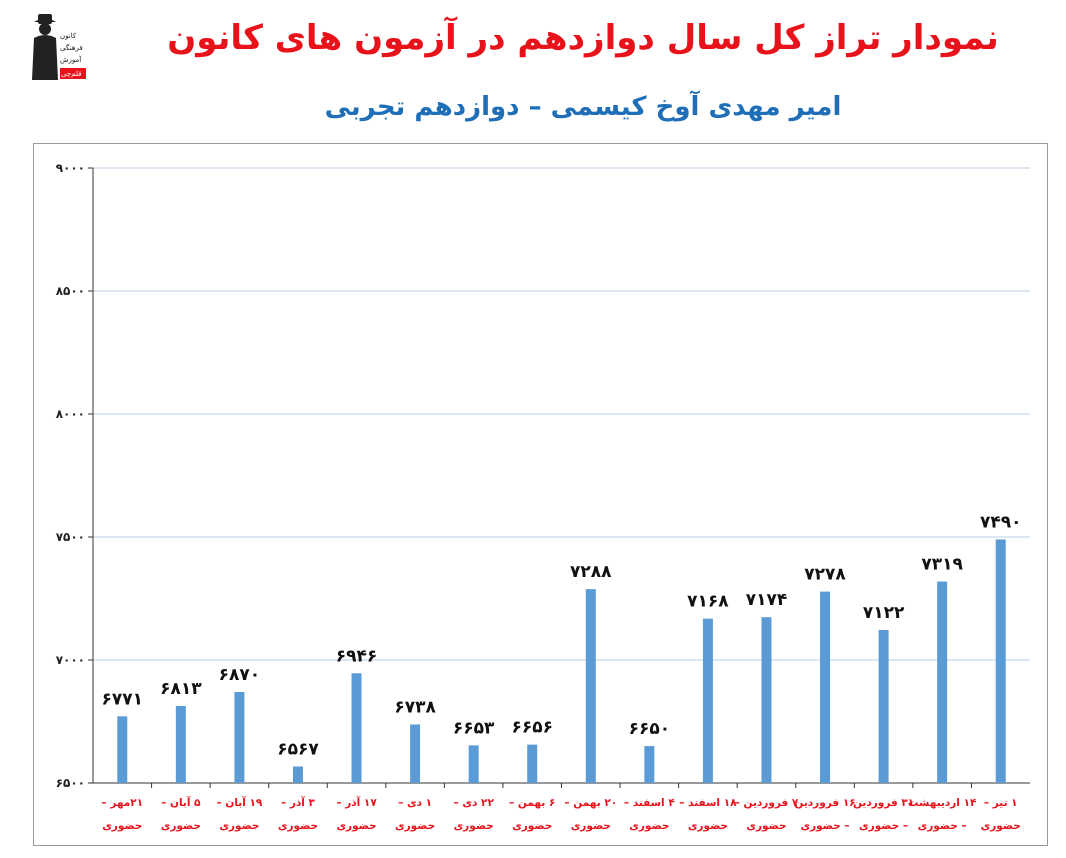  Describe the element at coordinates (181, 689) in the screenshot. I see `data-label: ۶۸۱۳` at that location.